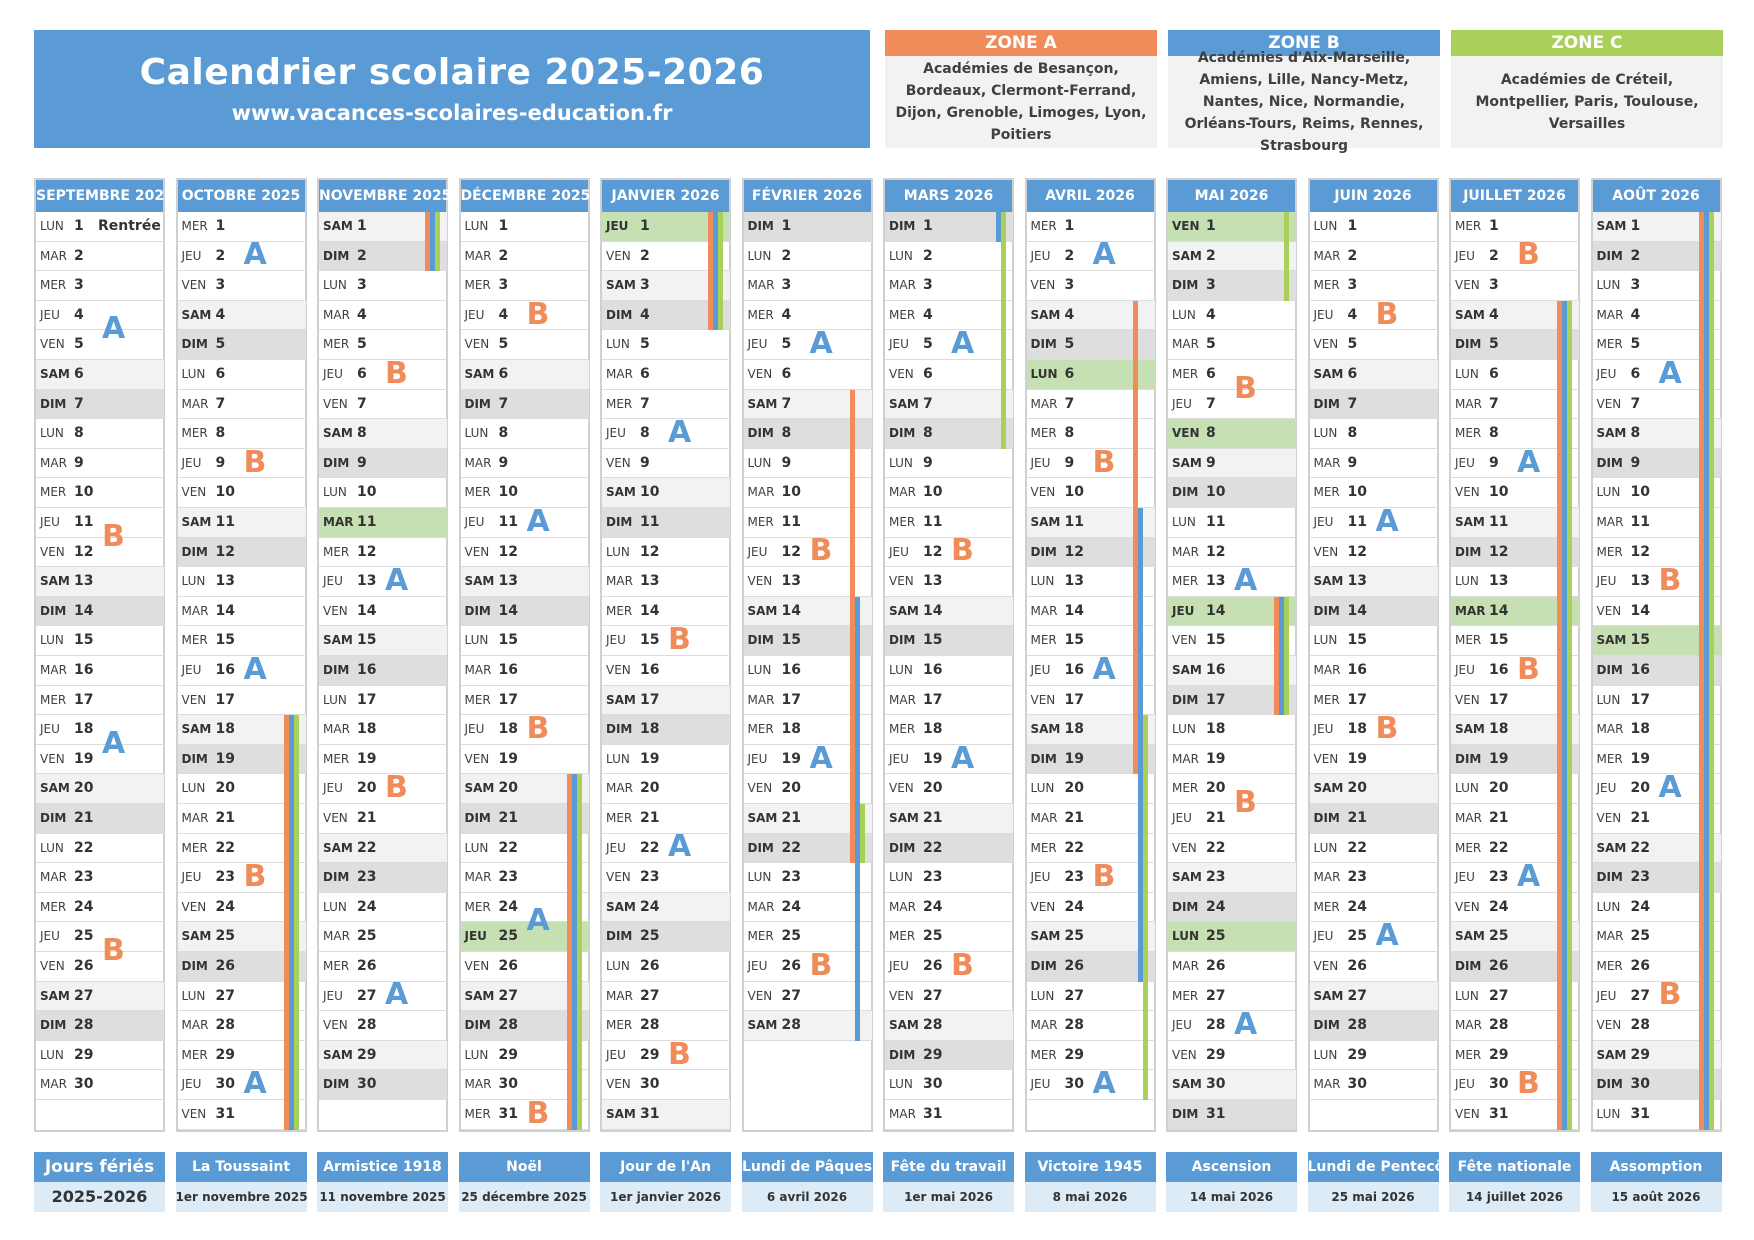  I want to click on day-row: VEN 5, so click(524, 345).